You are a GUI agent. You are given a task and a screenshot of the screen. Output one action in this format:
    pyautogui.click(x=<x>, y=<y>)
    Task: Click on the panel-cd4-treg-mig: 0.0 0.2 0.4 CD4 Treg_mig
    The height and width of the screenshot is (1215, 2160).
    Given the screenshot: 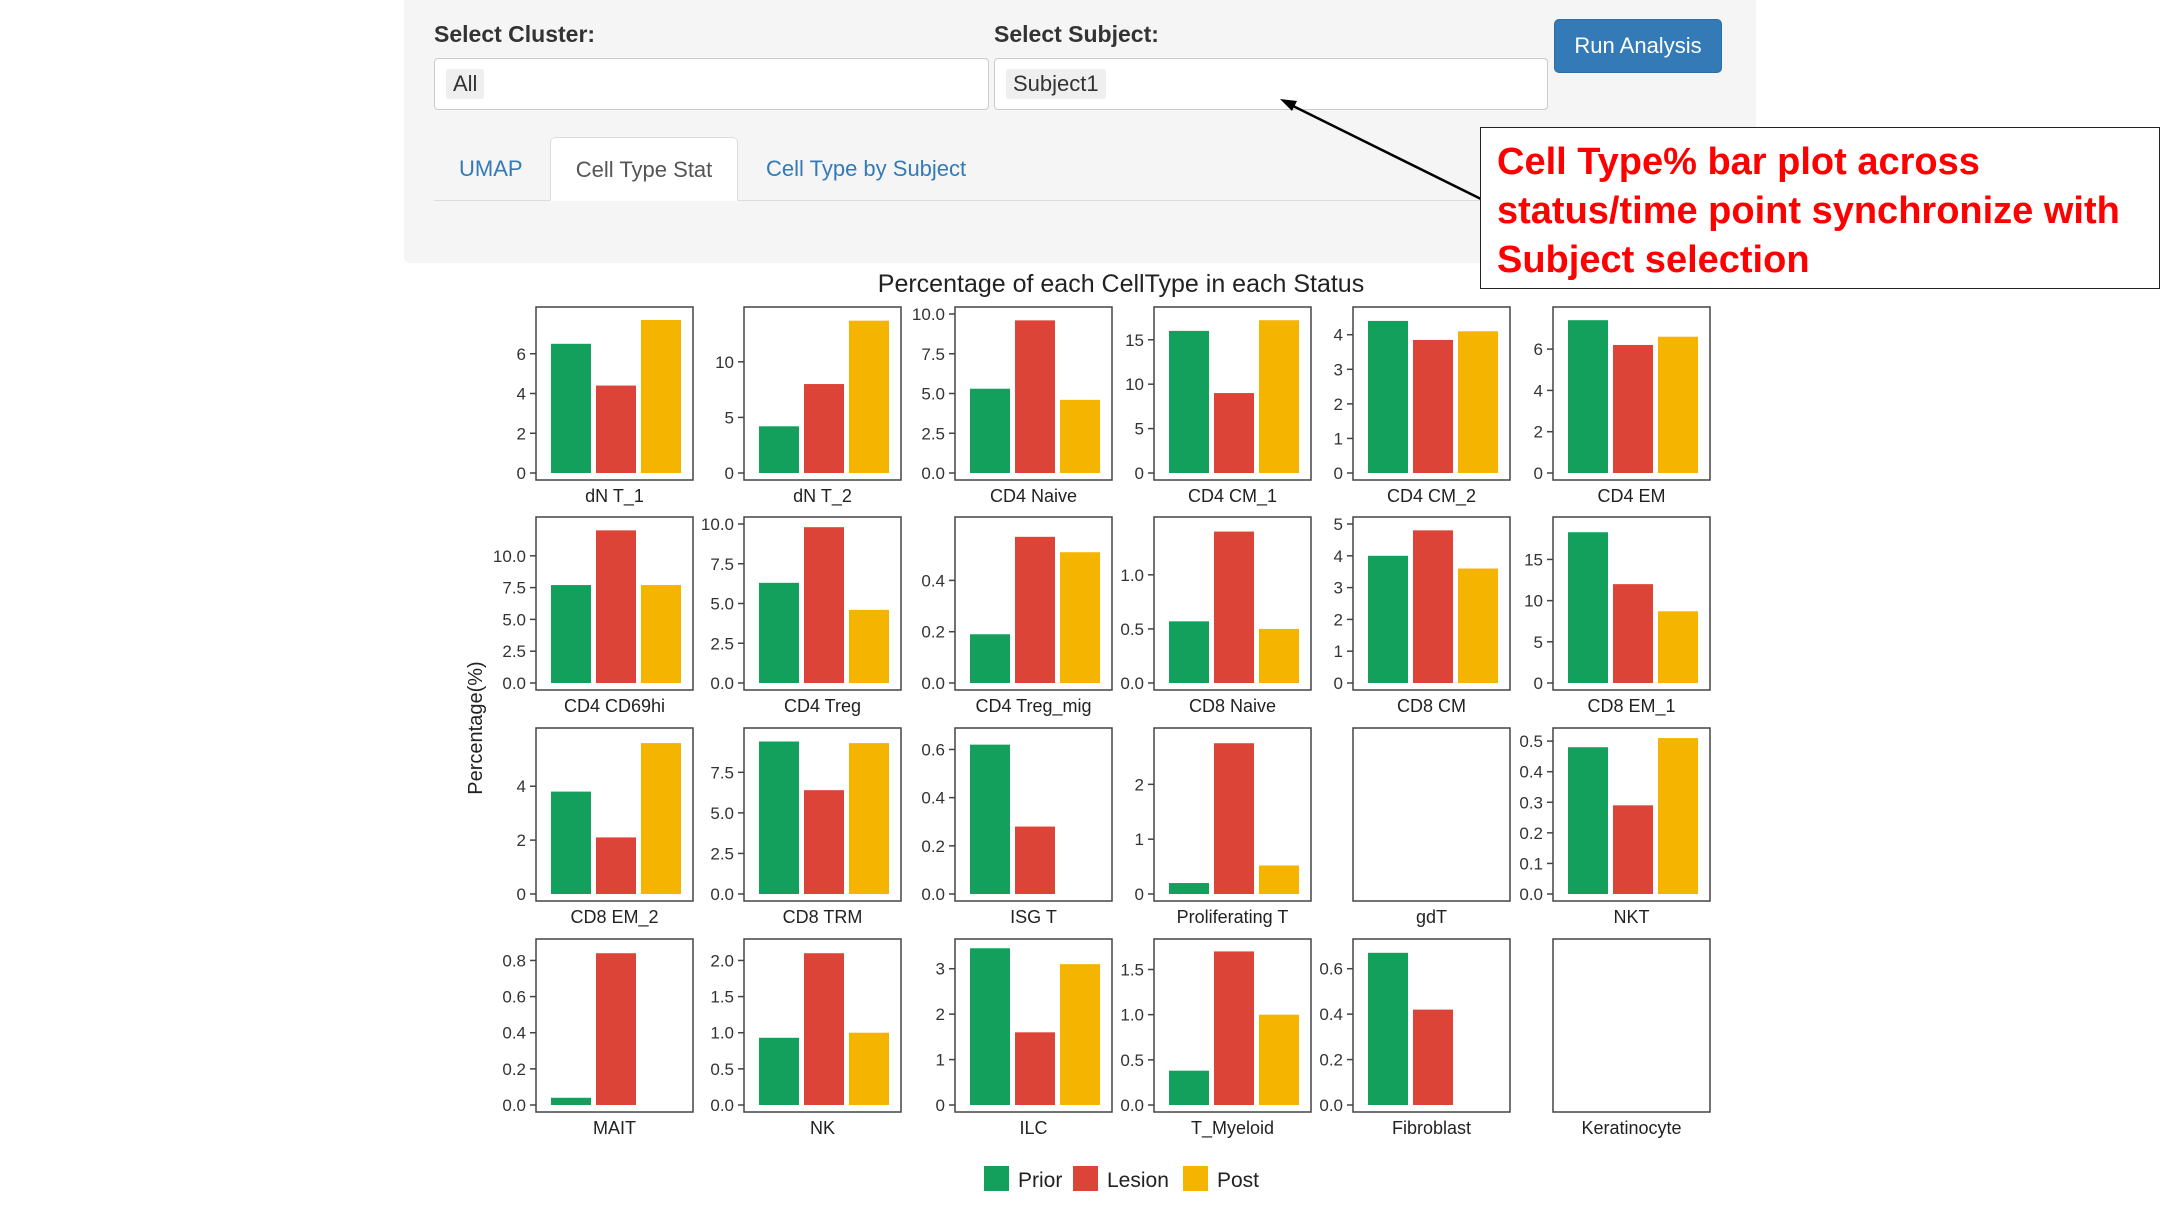 What is the action you would take?
    pyautogui.click(x=1017, y=616)
    